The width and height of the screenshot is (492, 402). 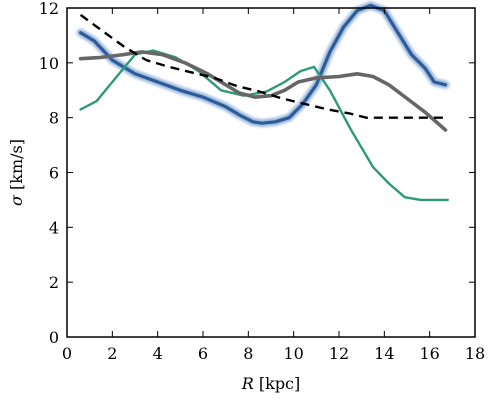 I want to click on y-tick-label: 12, so click(x=49, y=9).